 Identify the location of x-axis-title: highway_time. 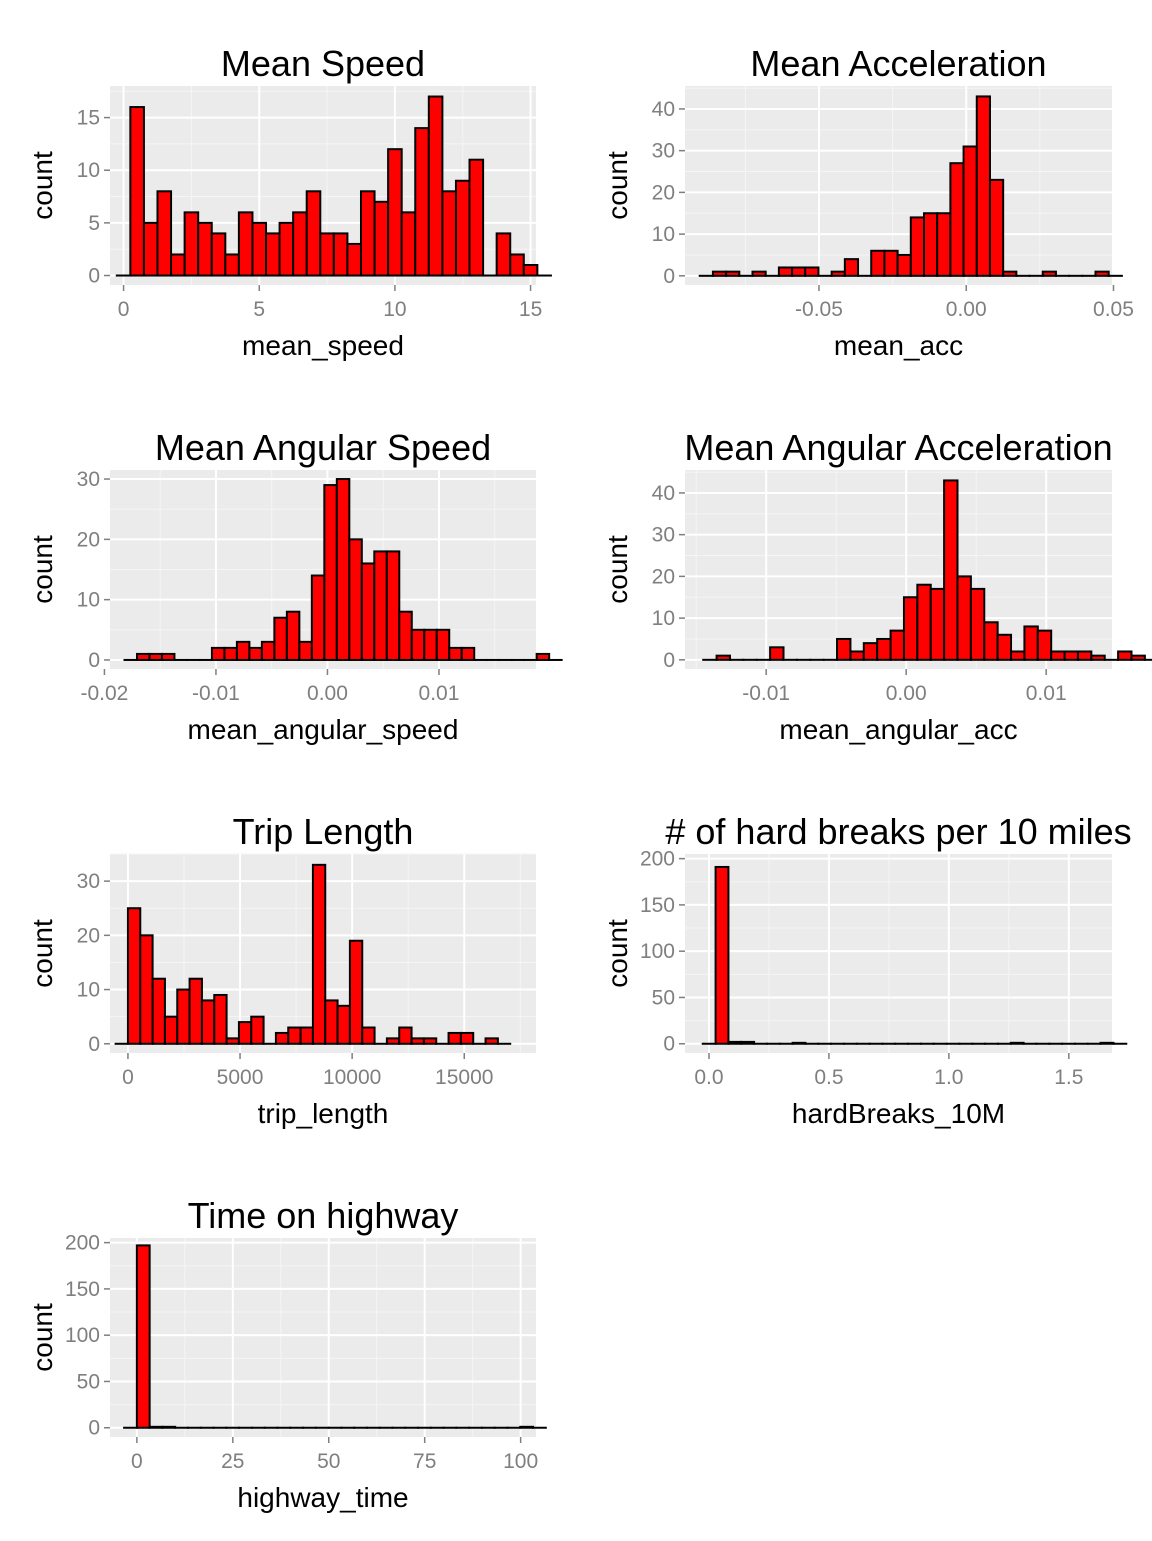
(322, 1497).